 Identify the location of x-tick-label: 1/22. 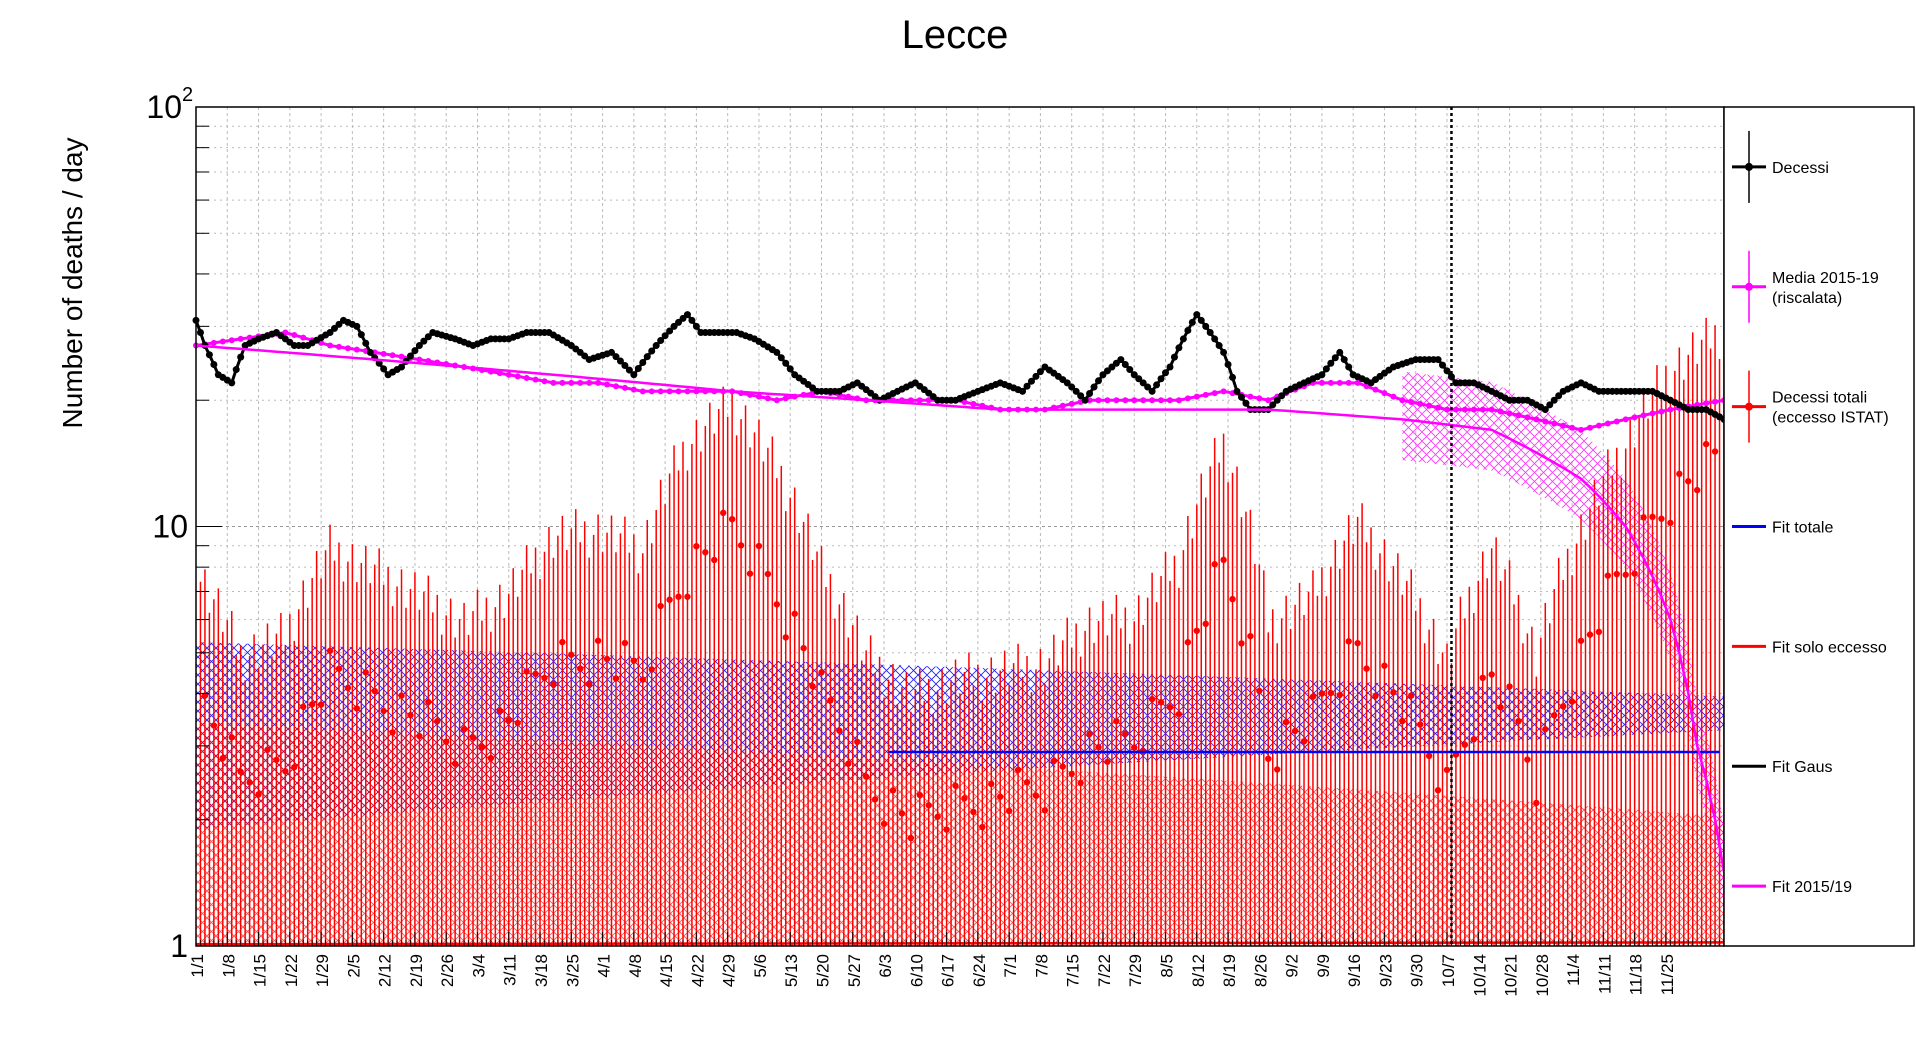
(291, 970).